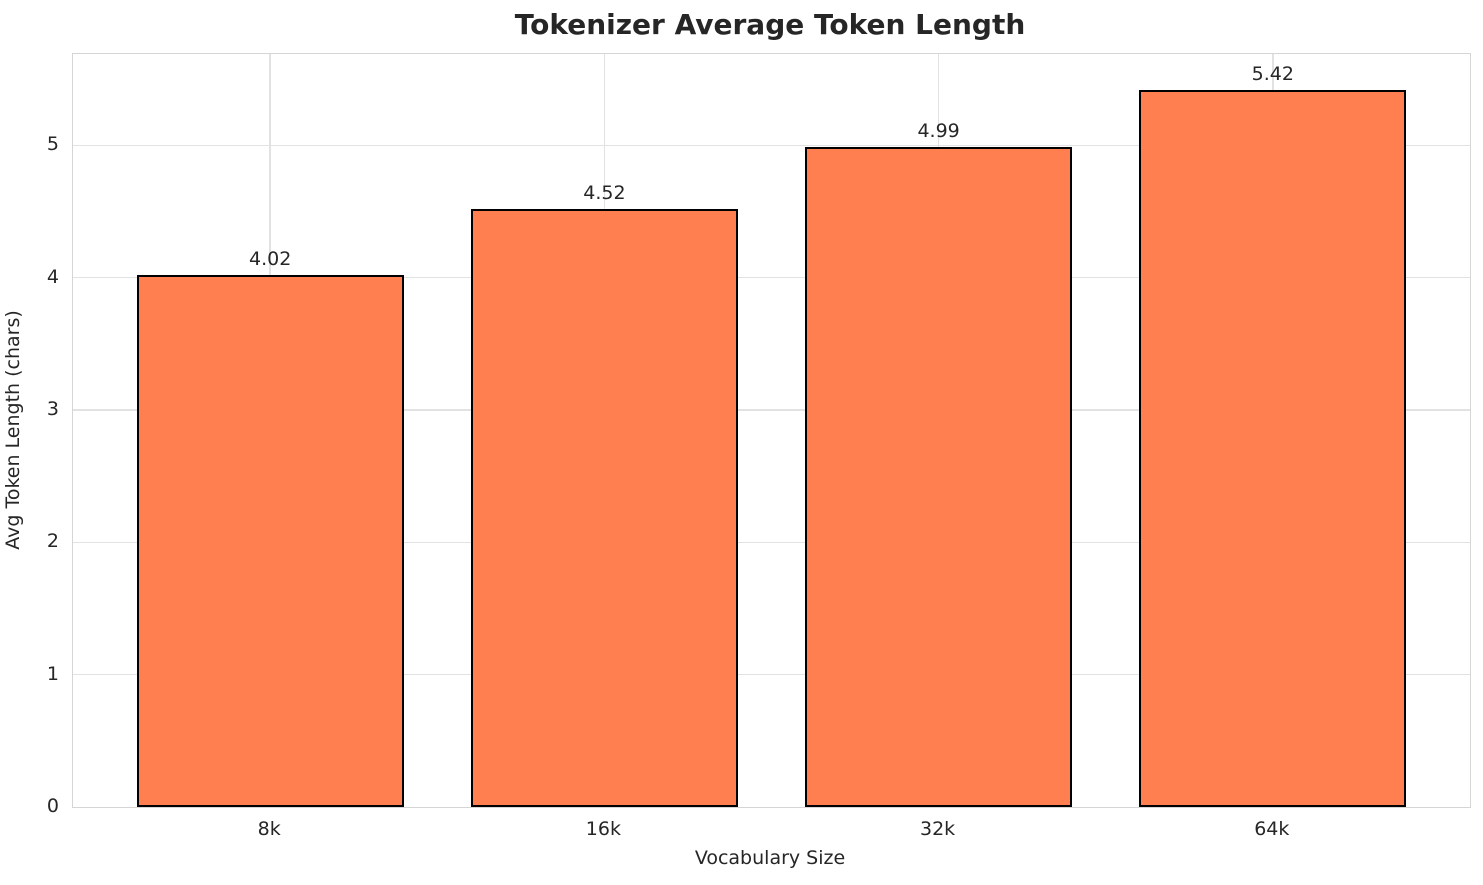 This screenshot has width=1483, height=885. What do you see at coordinates (269, 829) in the screenshot?
I see `x-tick-label: 8k` at bounding box center [269, 829].